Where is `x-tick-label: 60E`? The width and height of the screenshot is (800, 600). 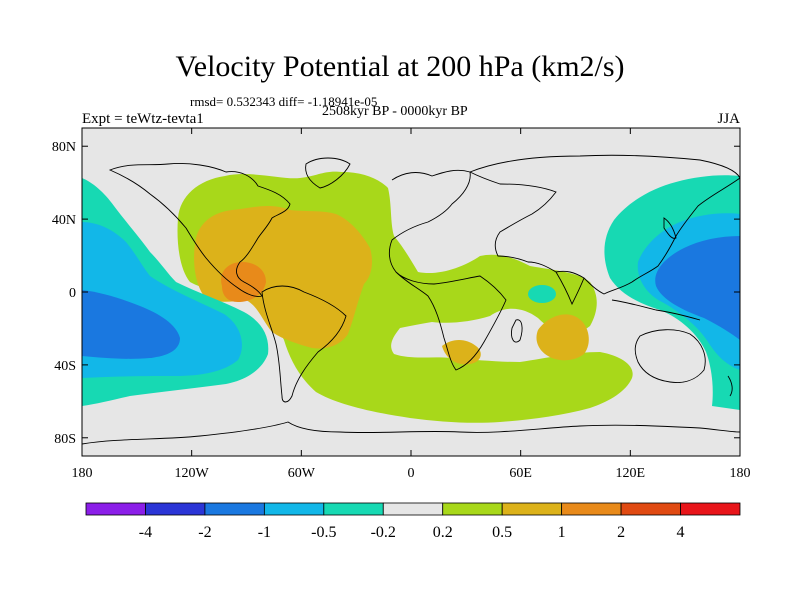 x-tick-label: 60E is located at coordinates (520, 473).